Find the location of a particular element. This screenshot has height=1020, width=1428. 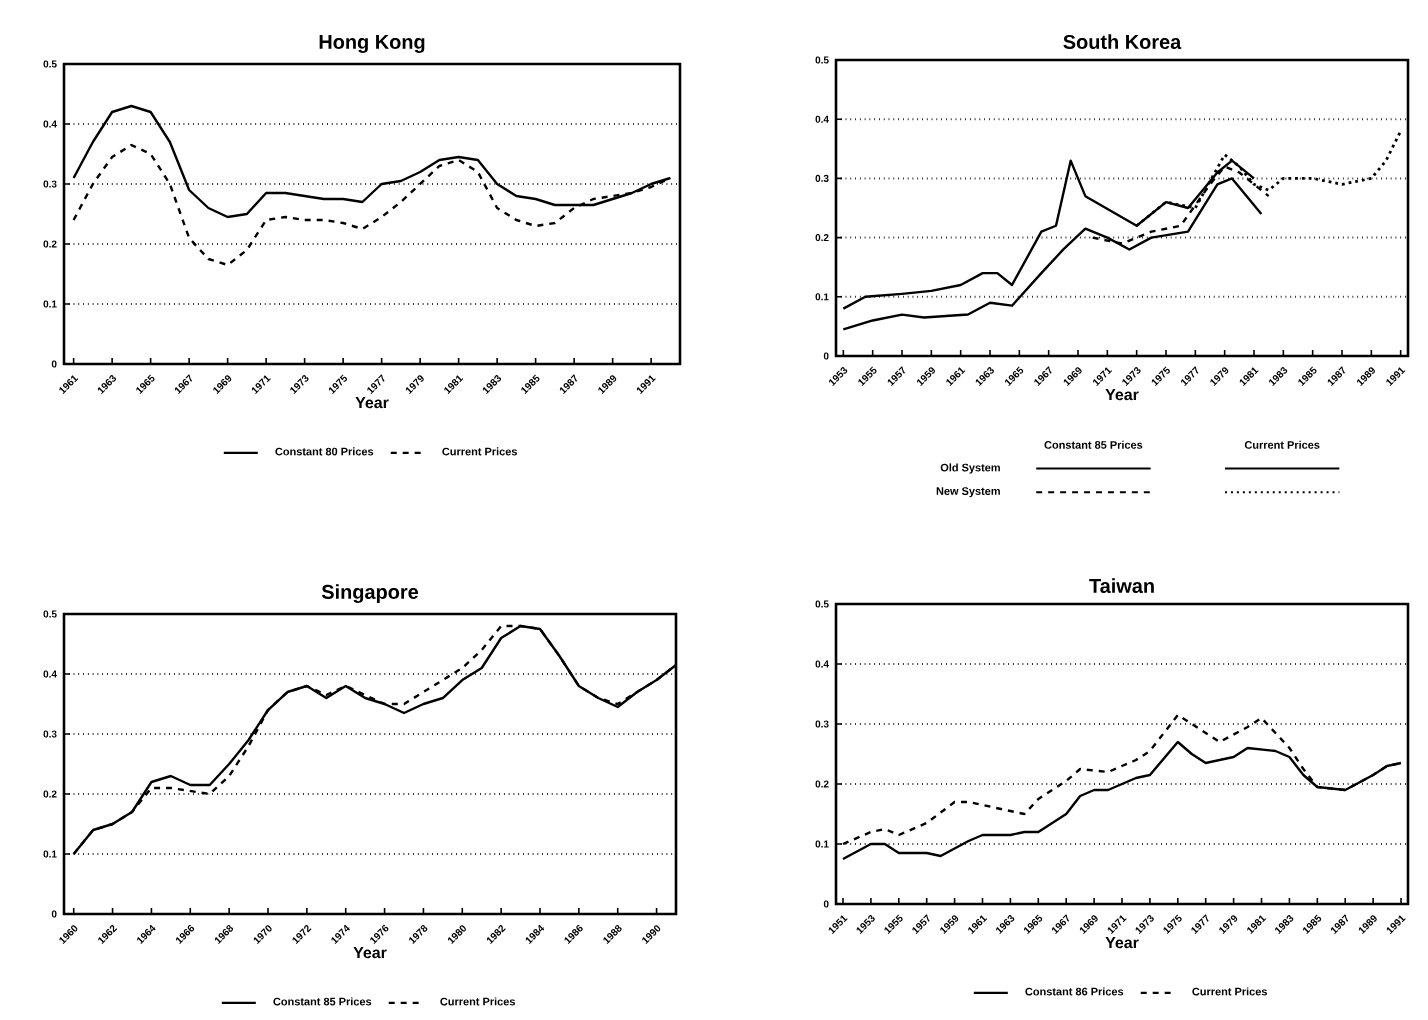

chart-title: South Korea is located at coordinates (1122, 41).